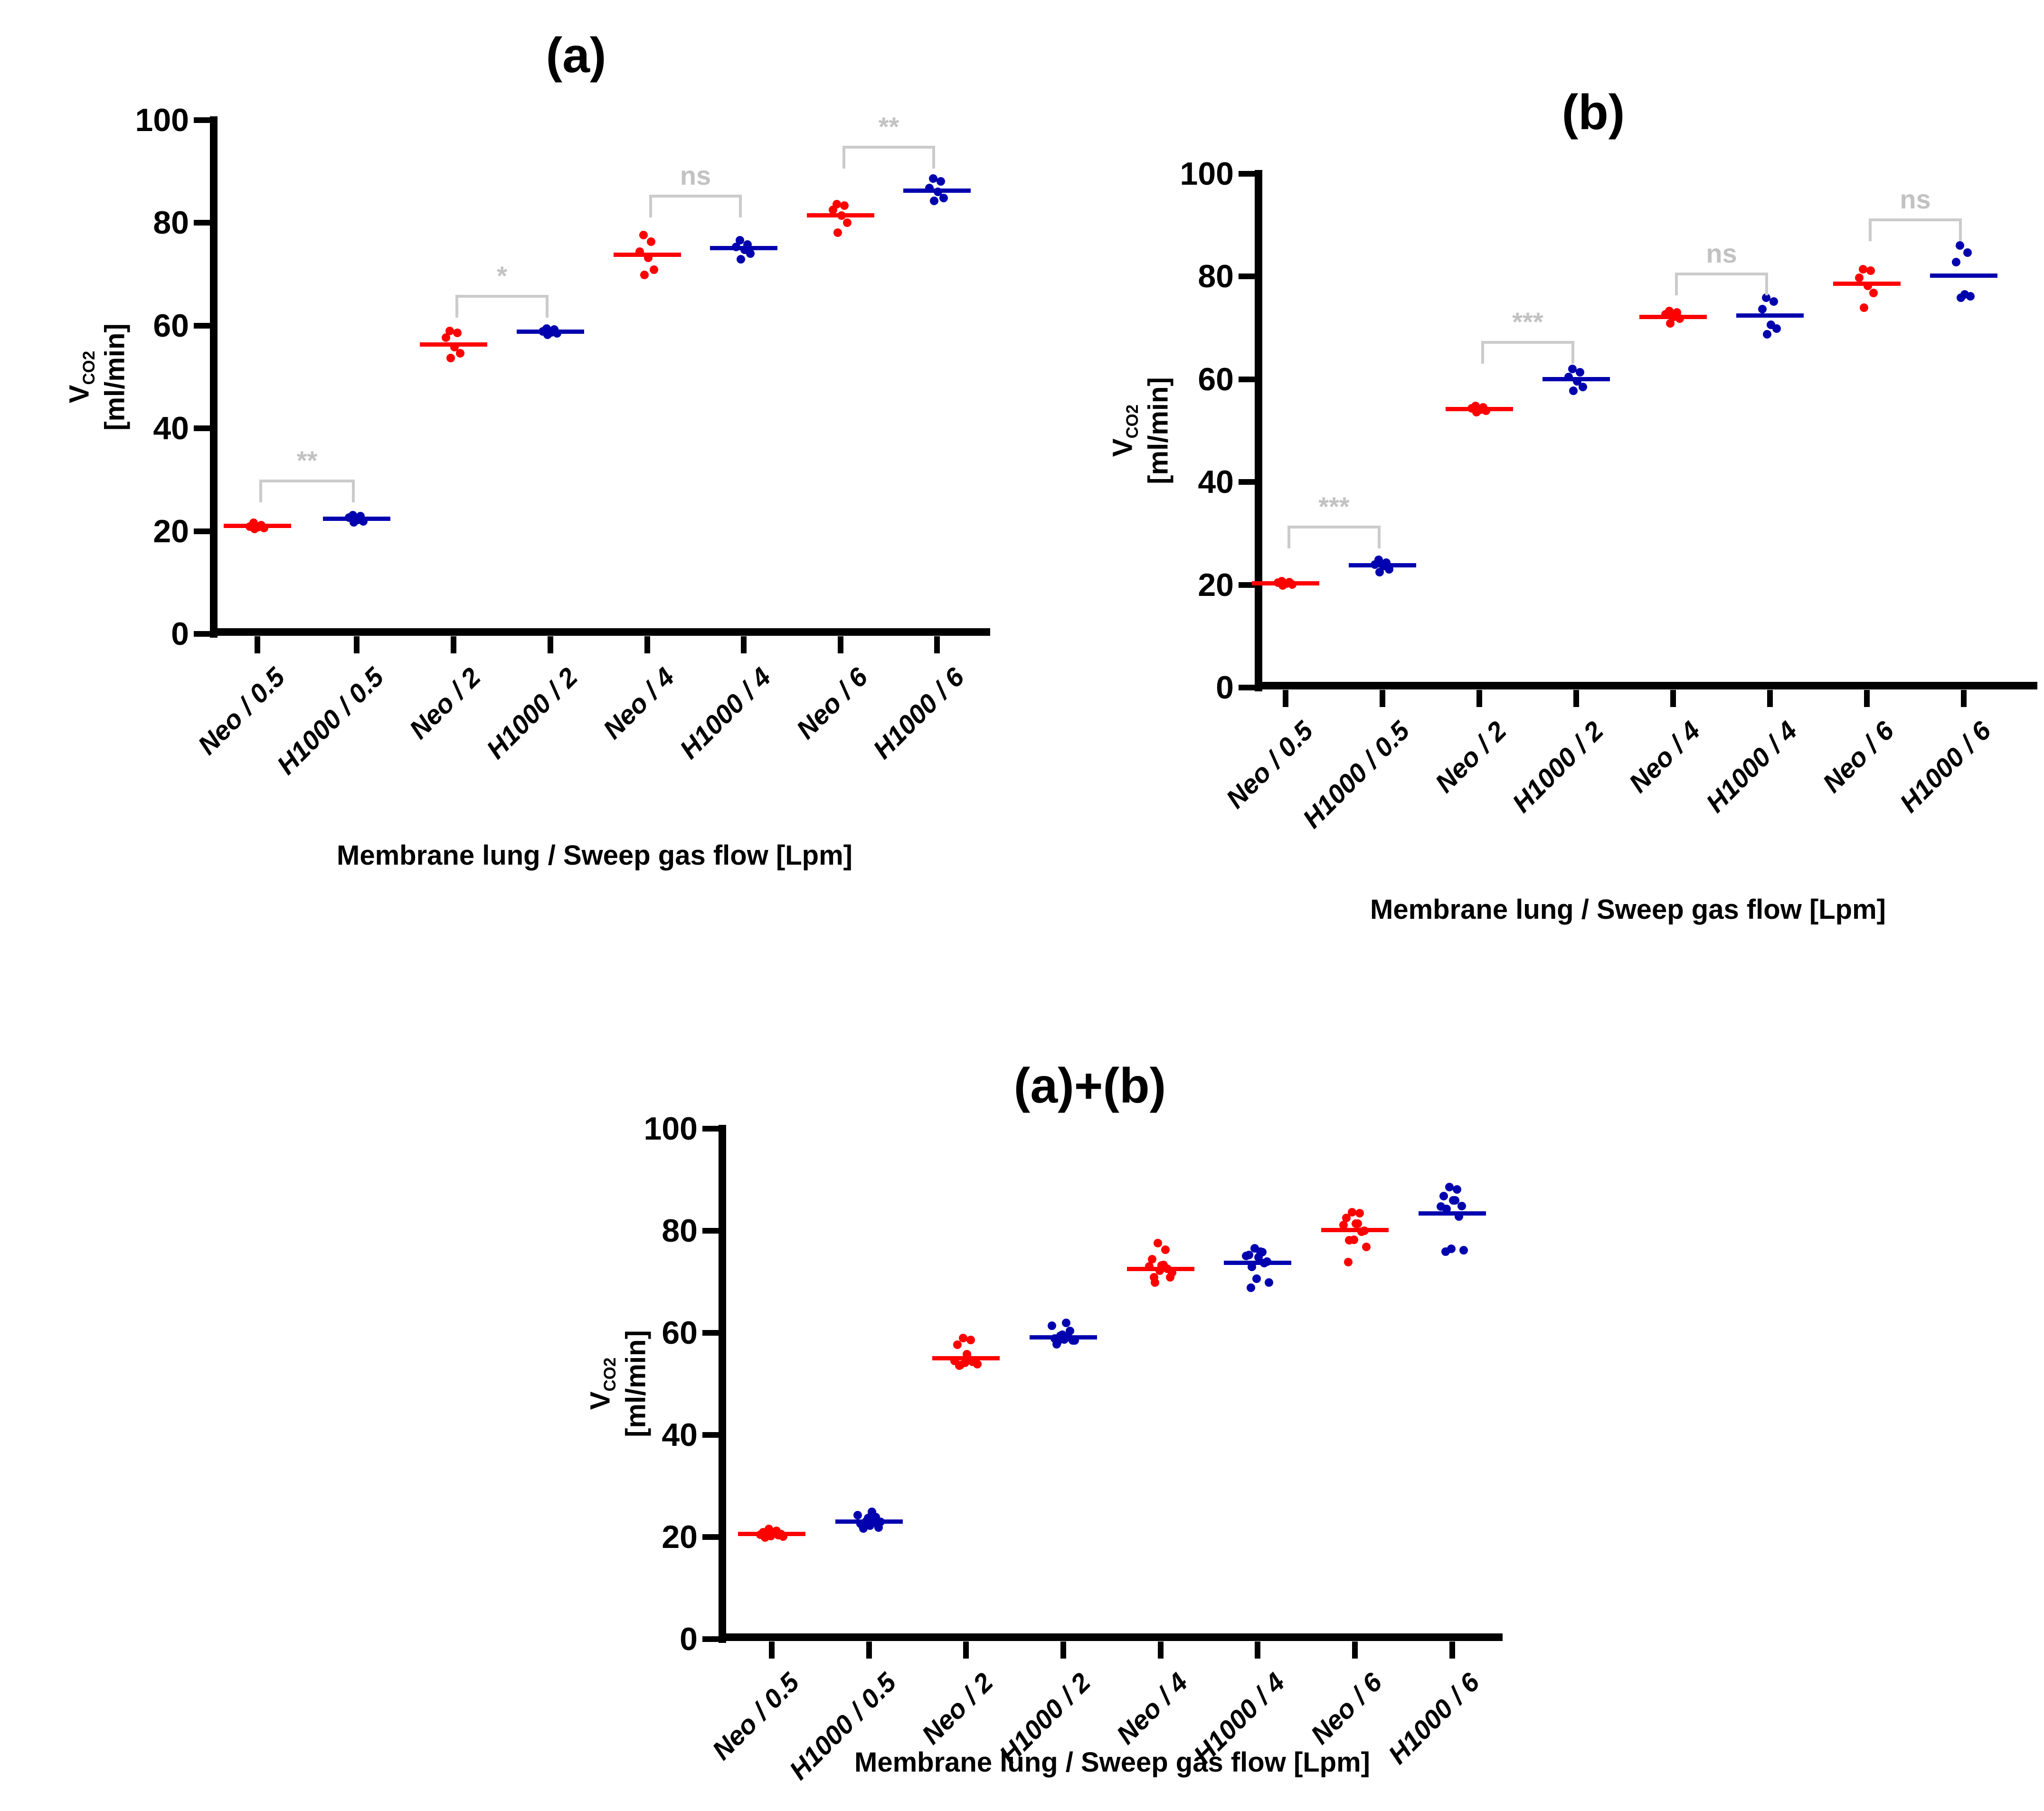  I want to click on category-label: H1000 / 4, so click(1751, 766).